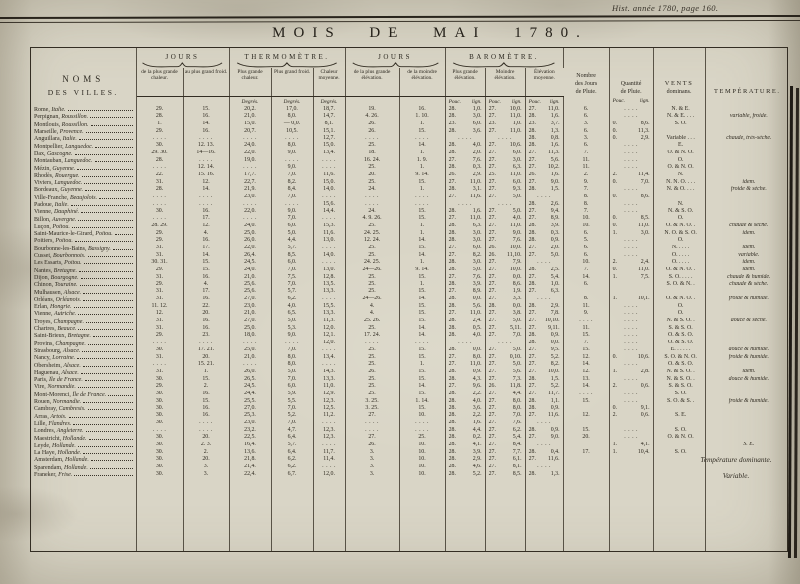 The image size is (800, 584). What do you see at coordinates (505, 110) in the screenshot?
I see `cell-baro-min: 27. 10,0.` at bounding box center [505, 110].